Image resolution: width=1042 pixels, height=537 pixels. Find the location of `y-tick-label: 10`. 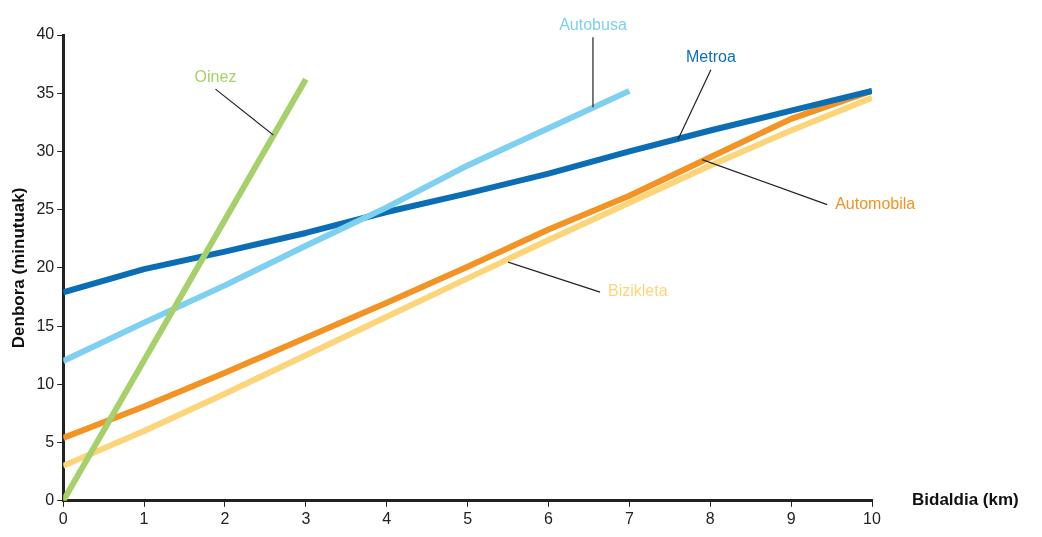

y-tick-label: 10 is located at coordinates (45, 383).